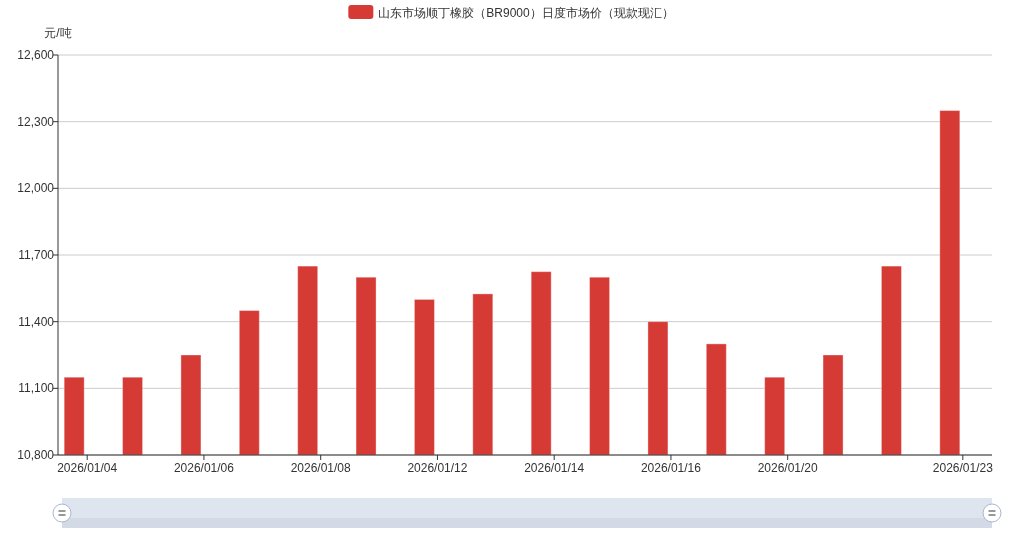 This screenshot has height=535, width=1022. What do you see at coordinates (58, 33) in the screenshot?
I see `y-axis-title: 元/吨` at bounding box center [58, 33].